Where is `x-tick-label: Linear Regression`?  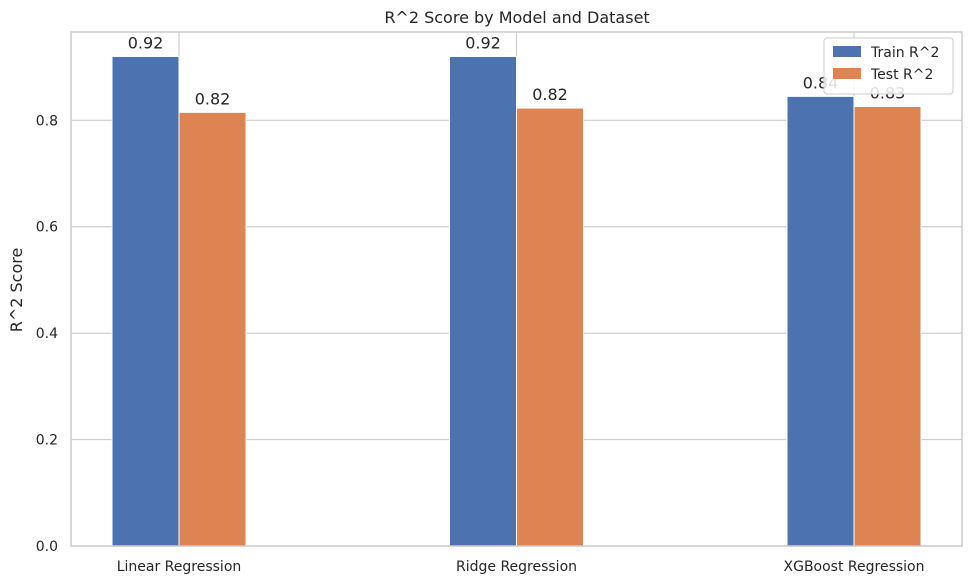 x-tick-label: Linear Regression is located at coordinates (179, 567).